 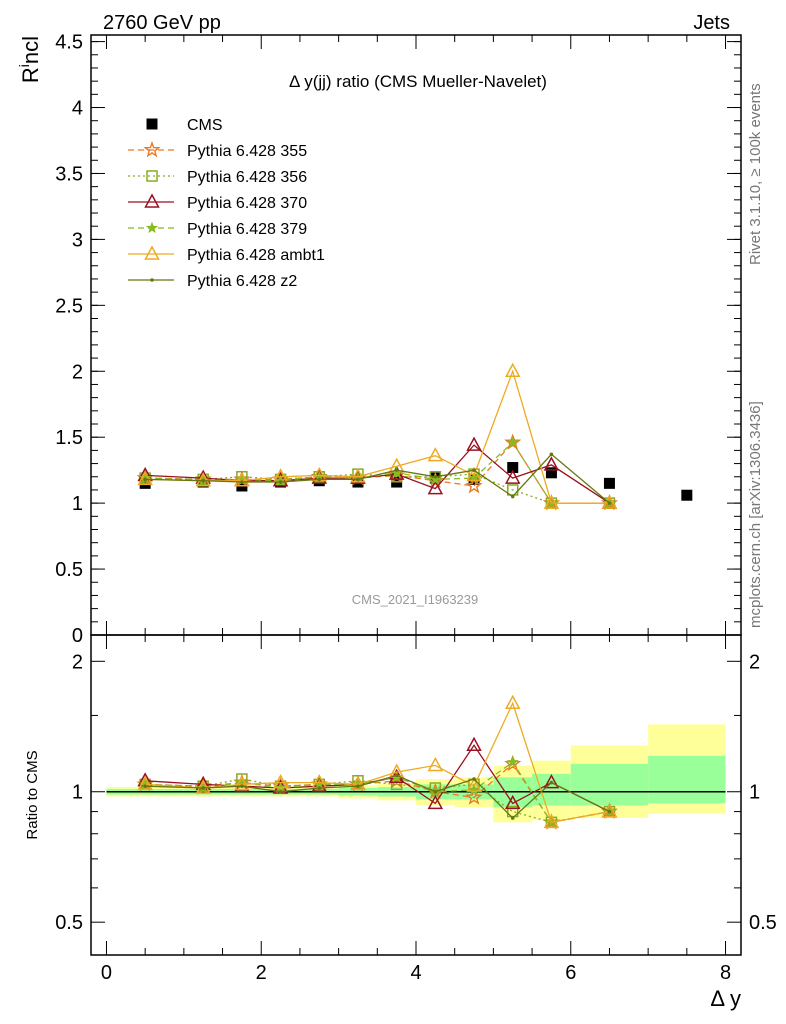 I want to click on legend-label: Pythia 6.428 z2, so click(x=242, y=281).